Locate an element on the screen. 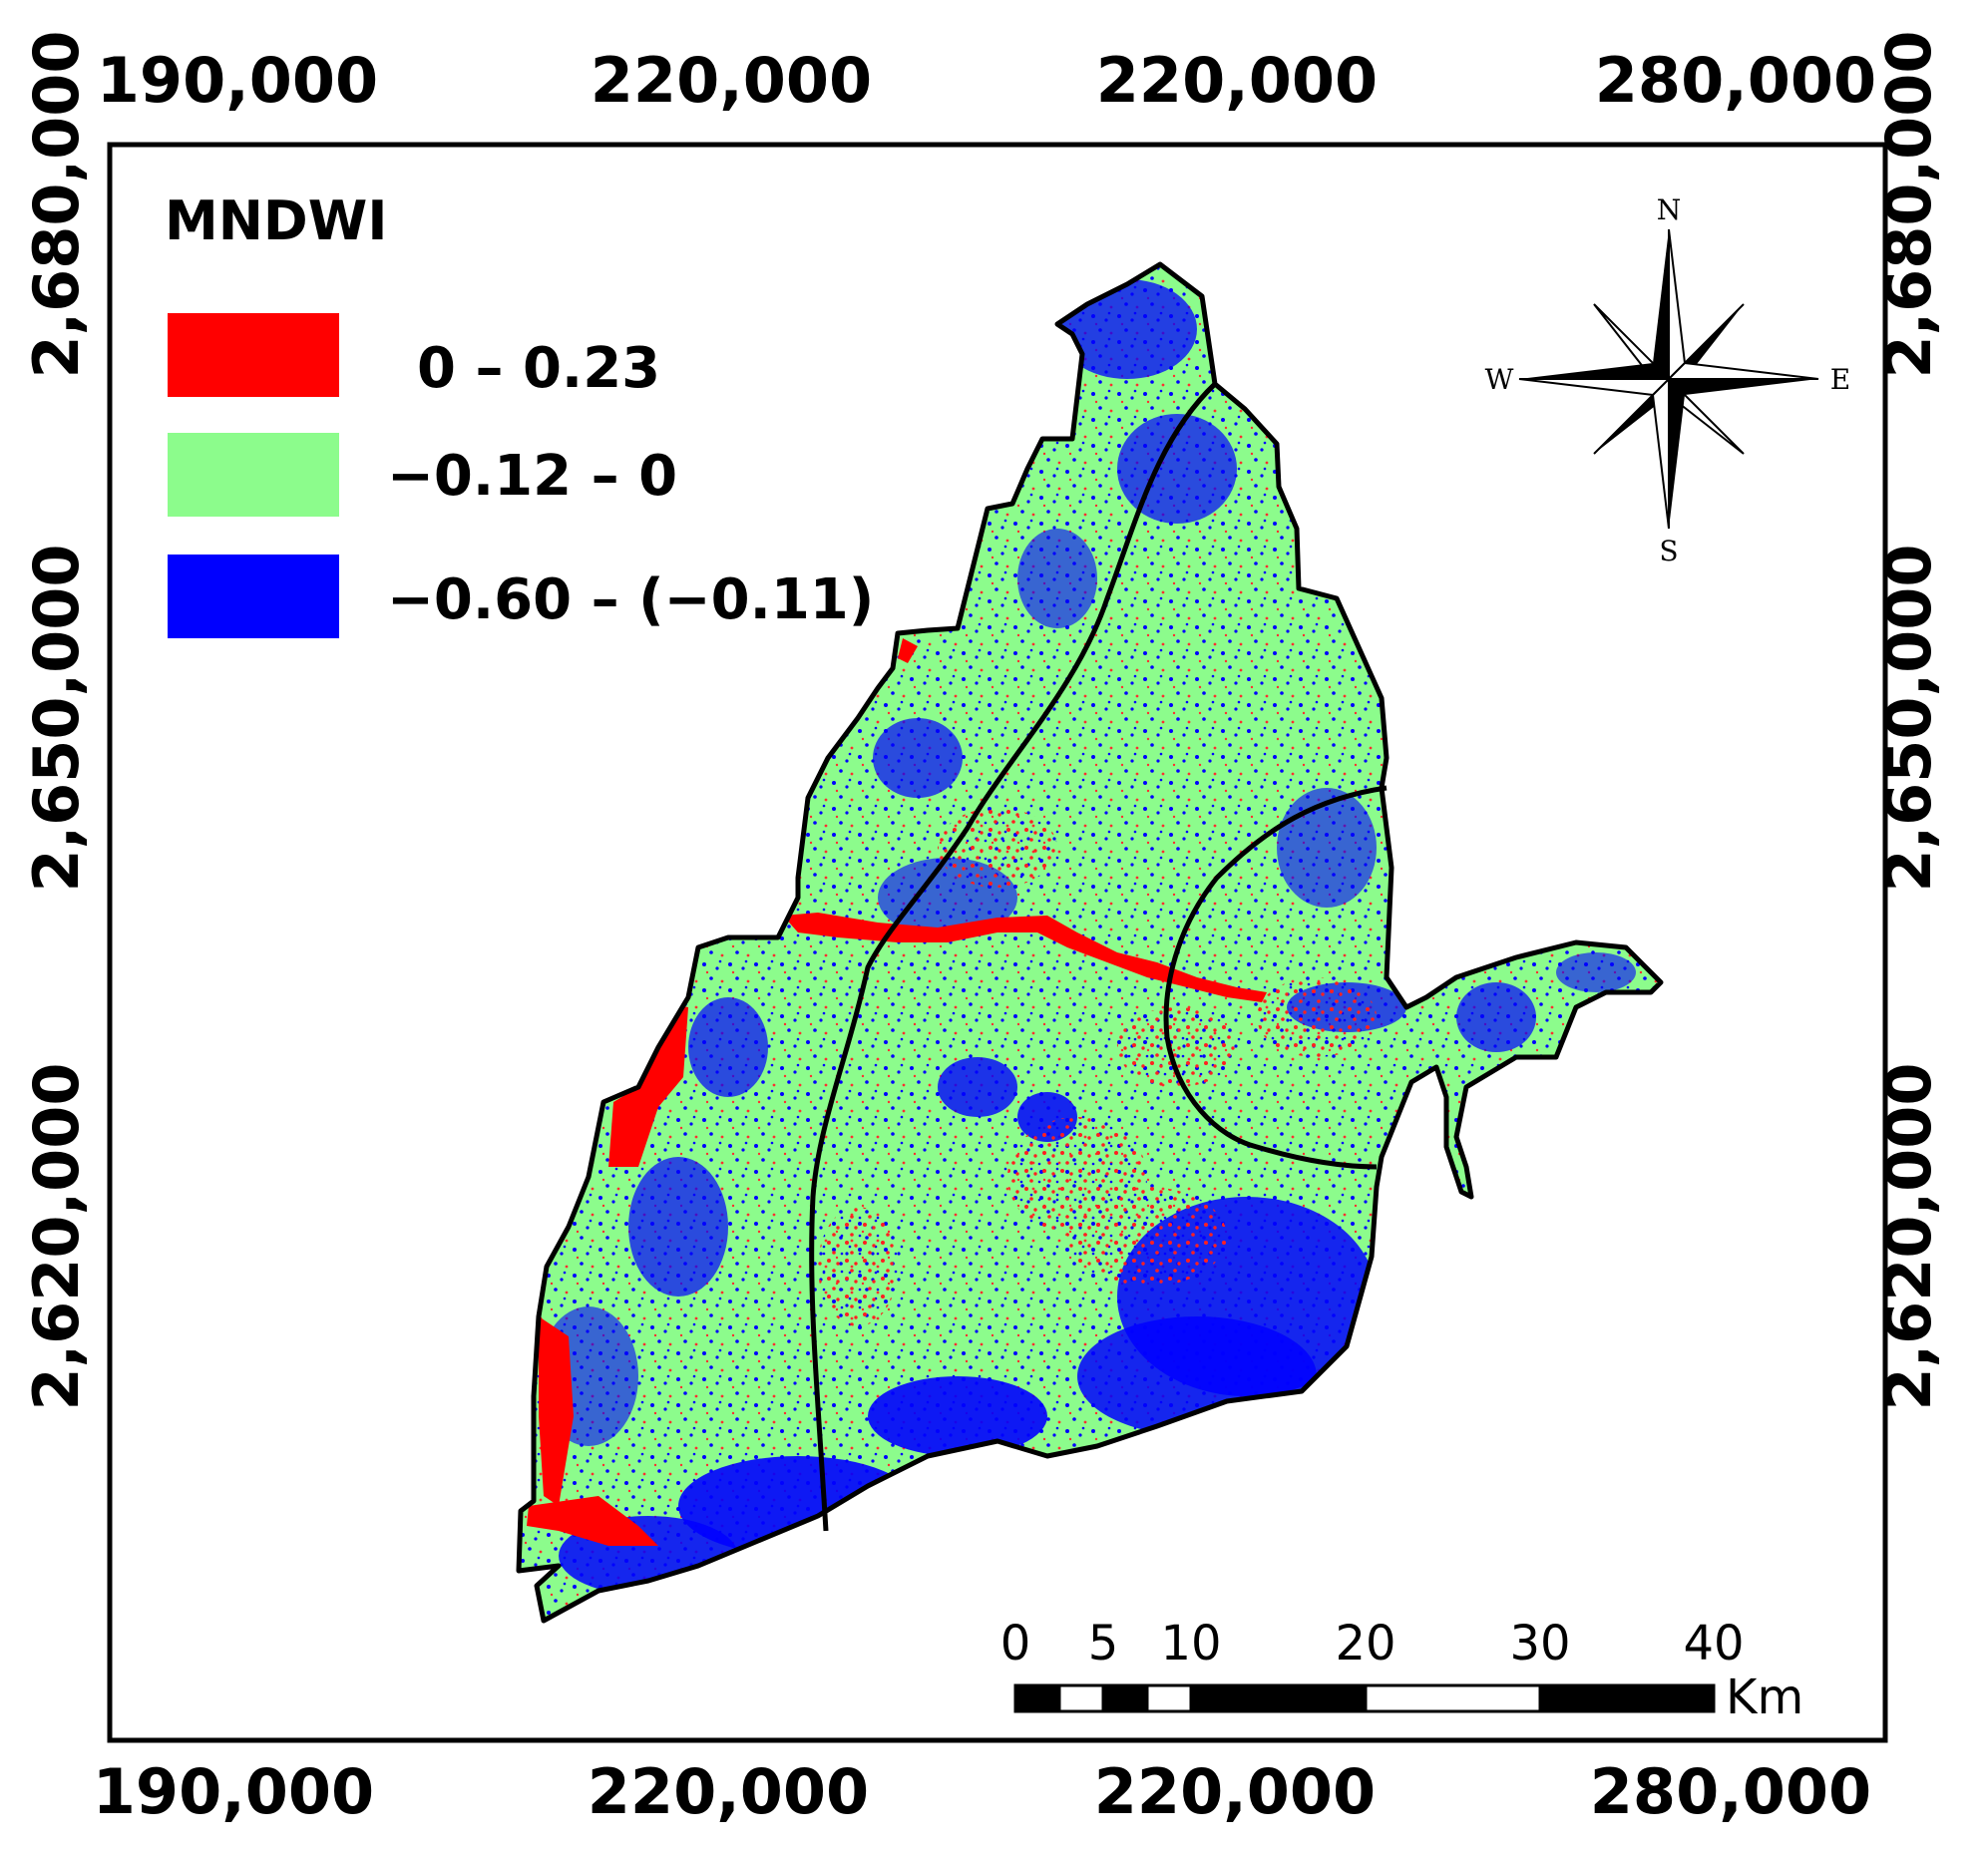 The height and width of the screenshot is (1857, 1988). top-x-tick: 280,000 is located at coordinates (1735, 80).